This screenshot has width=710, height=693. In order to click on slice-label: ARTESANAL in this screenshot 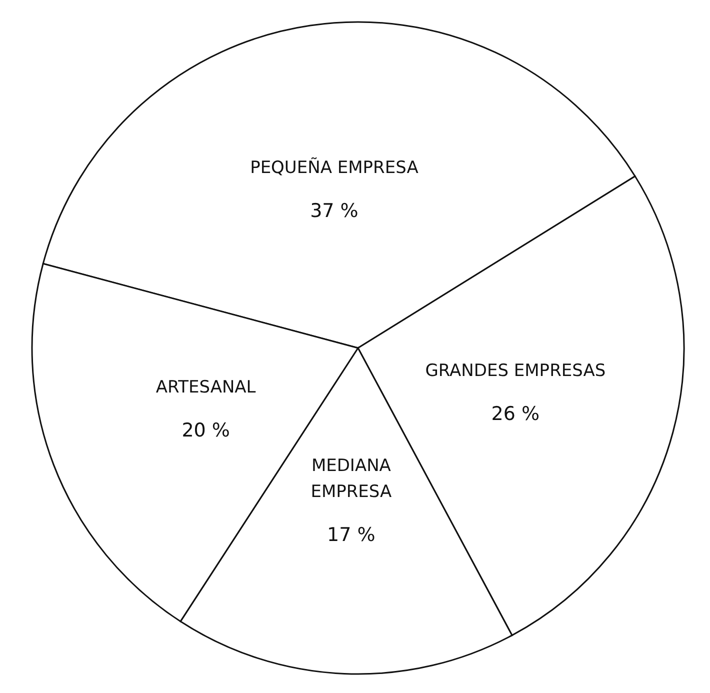, I will do `click(206, 387)`.